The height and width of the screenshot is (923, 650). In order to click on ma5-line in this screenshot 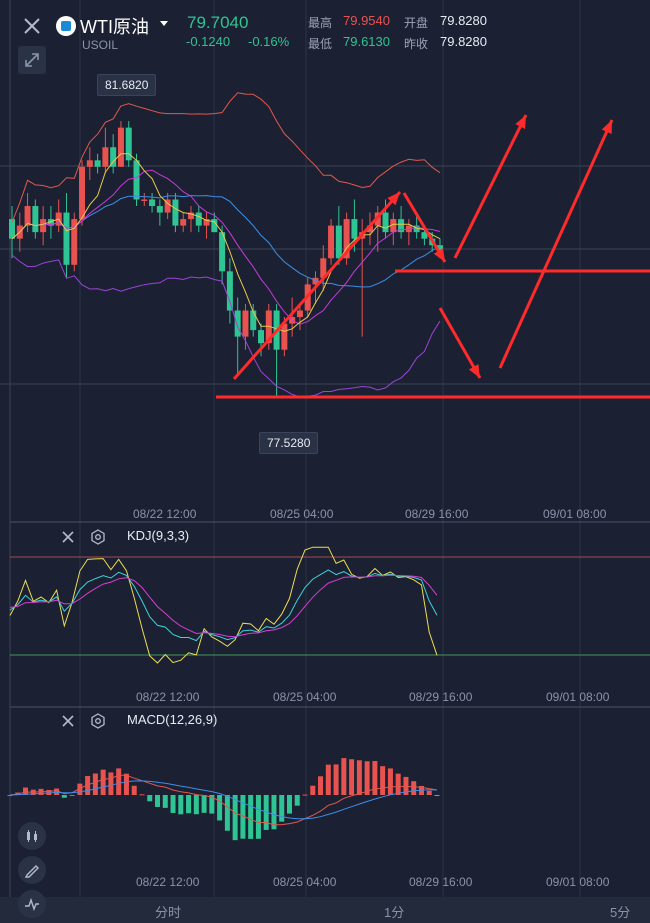, I will do `click(226, 242)`.